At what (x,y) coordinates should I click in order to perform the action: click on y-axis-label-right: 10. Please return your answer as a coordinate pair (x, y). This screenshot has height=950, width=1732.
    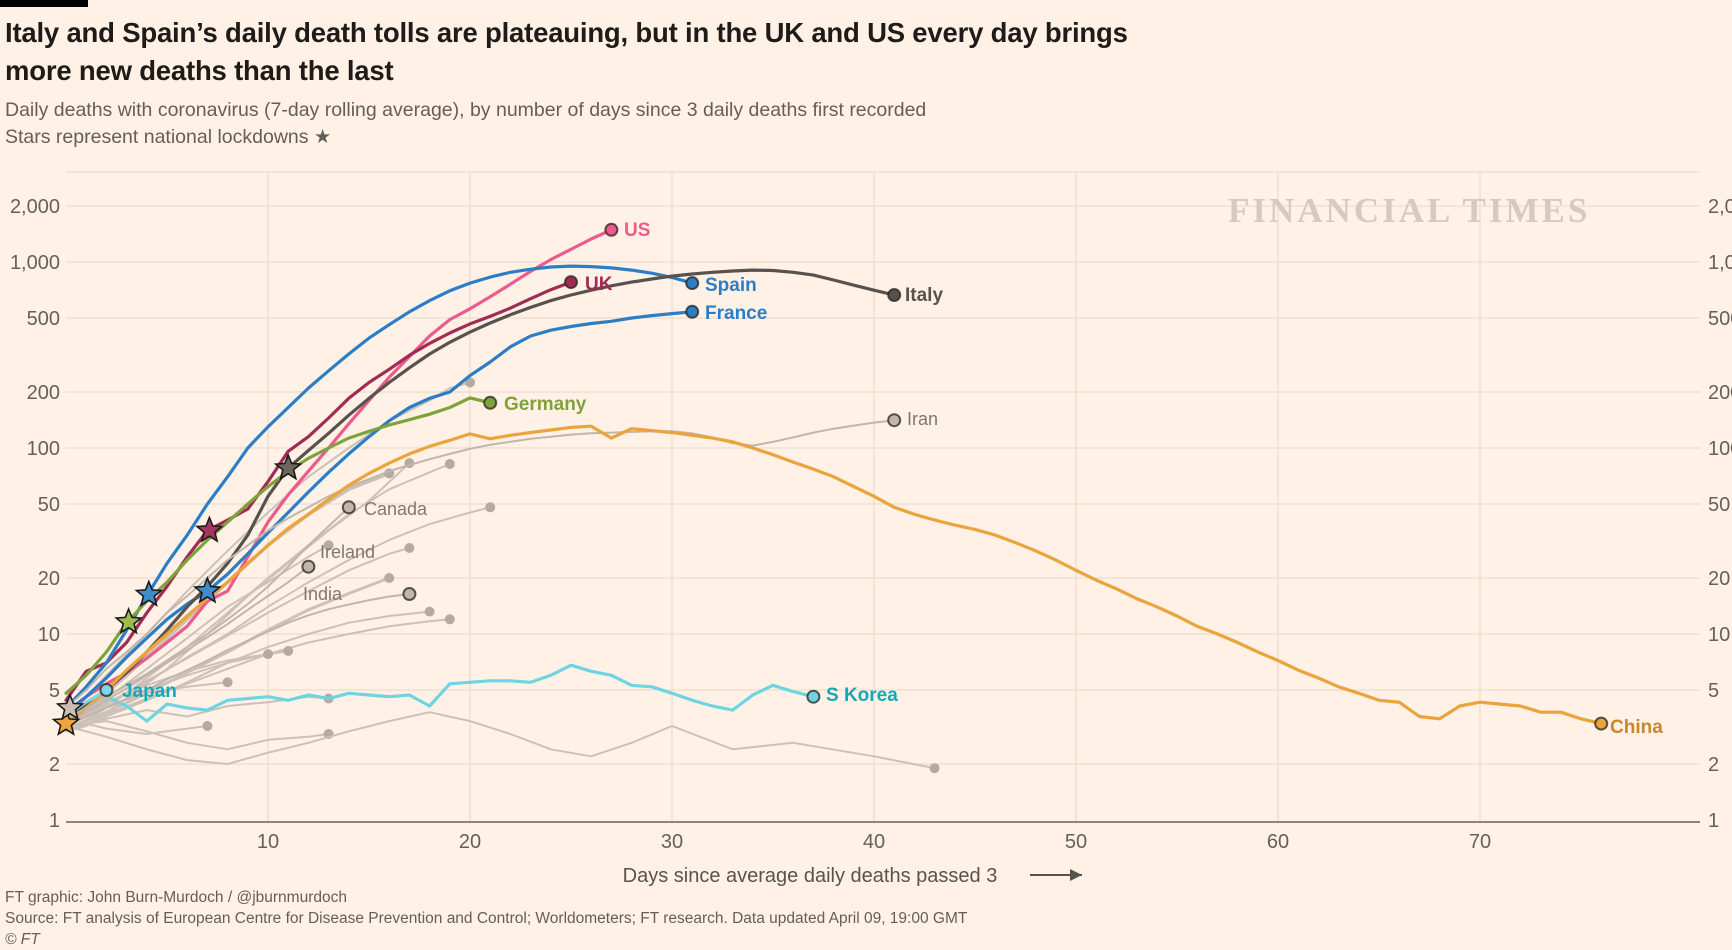
    Looking at the image, I should click on (1719, 635).